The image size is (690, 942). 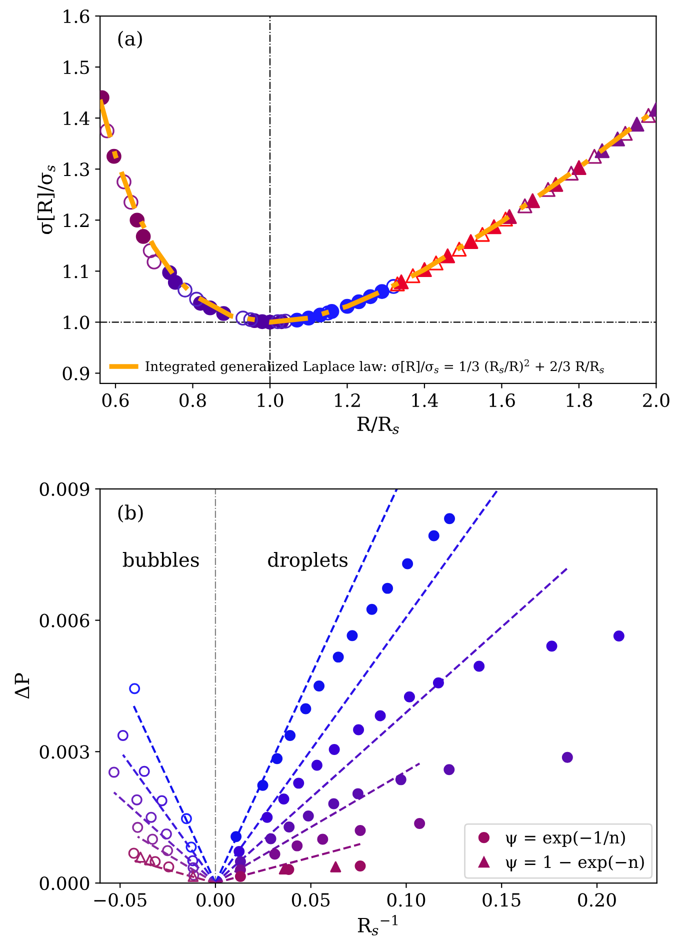 I want to click on x-tick-label: 1.2, so click(x=347, y=400).